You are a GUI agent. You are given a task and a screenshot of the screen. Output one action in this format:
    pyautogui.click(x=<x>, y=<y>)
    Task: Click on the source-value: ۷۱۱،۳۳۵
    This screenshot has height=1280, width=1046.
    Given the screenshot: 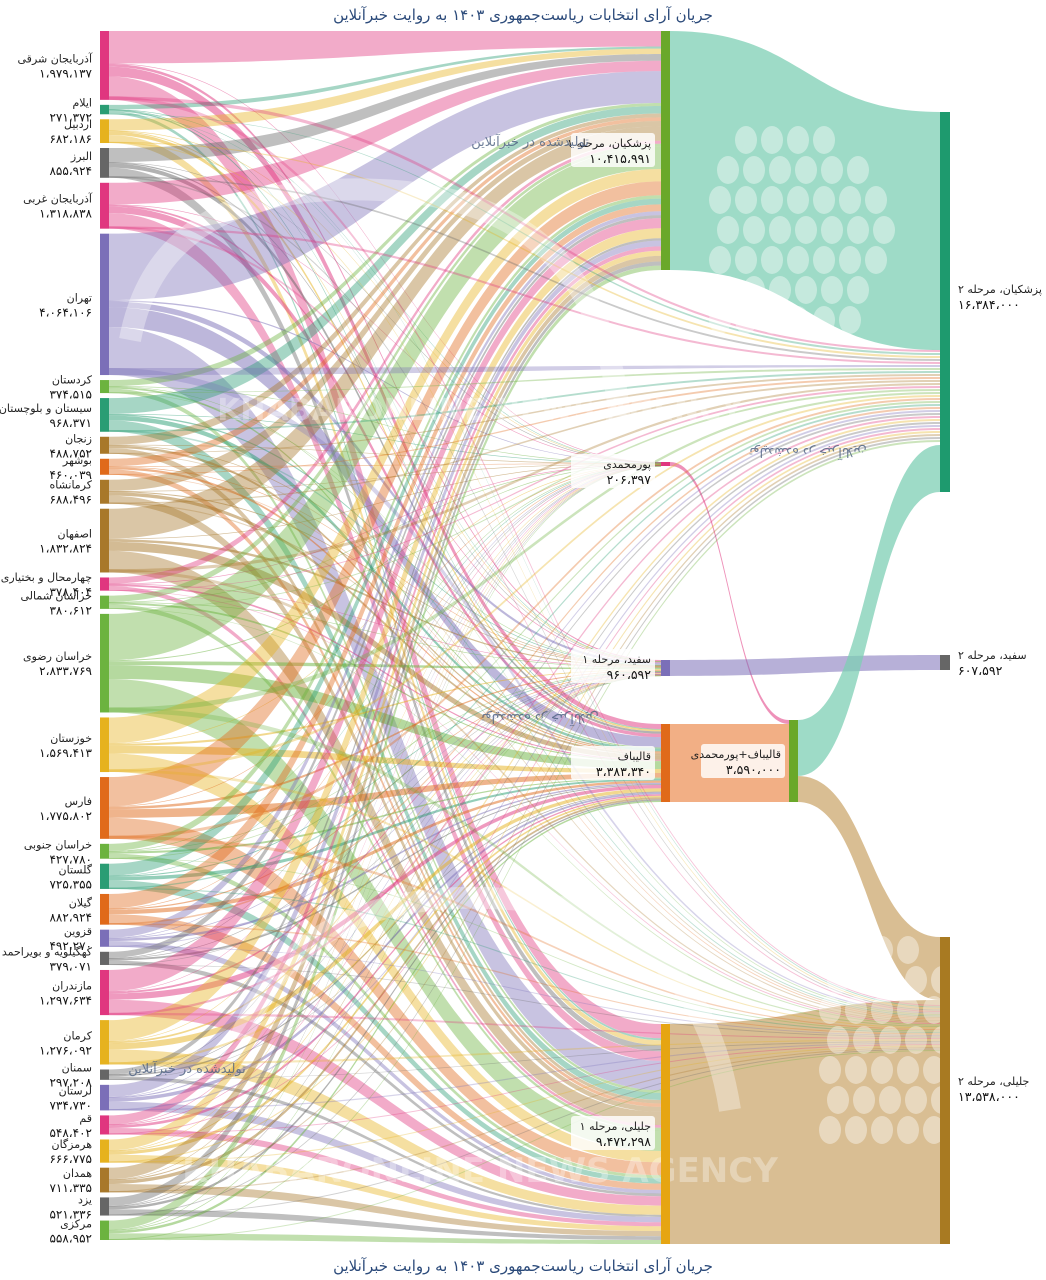 What is the action you would take?
    pyautogui.click(x=70, y=1188)
    